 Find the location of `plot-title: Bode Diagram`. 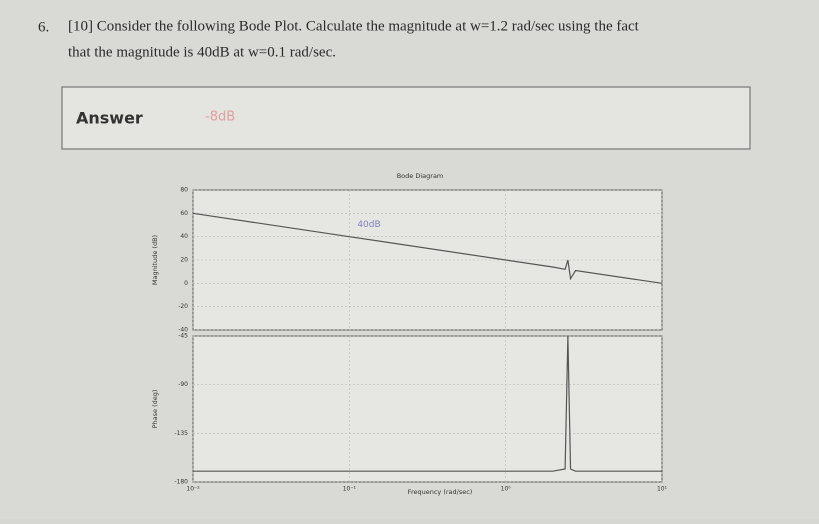

plot-title: Bode Diagram is located at coordinates (420, 176).